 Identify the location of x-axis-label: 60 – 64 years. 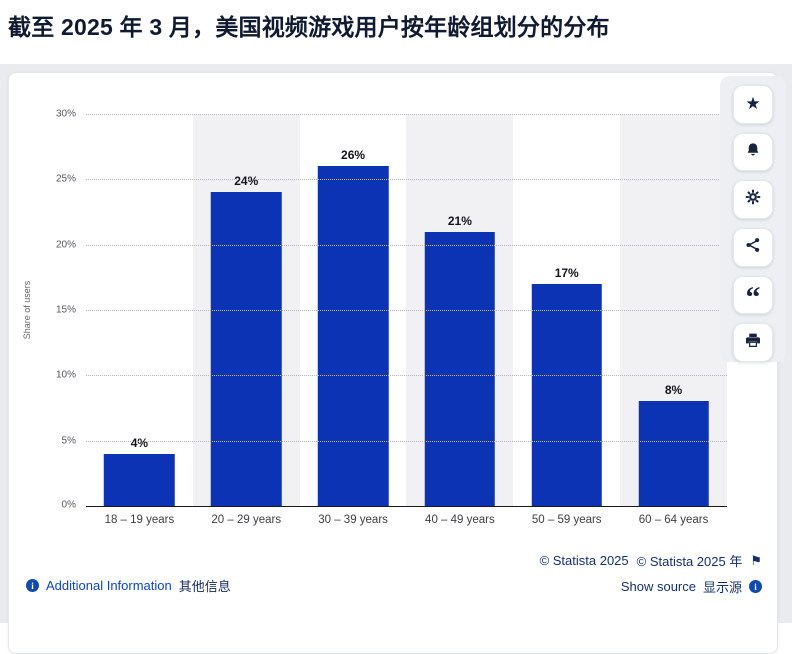
(673, 520).